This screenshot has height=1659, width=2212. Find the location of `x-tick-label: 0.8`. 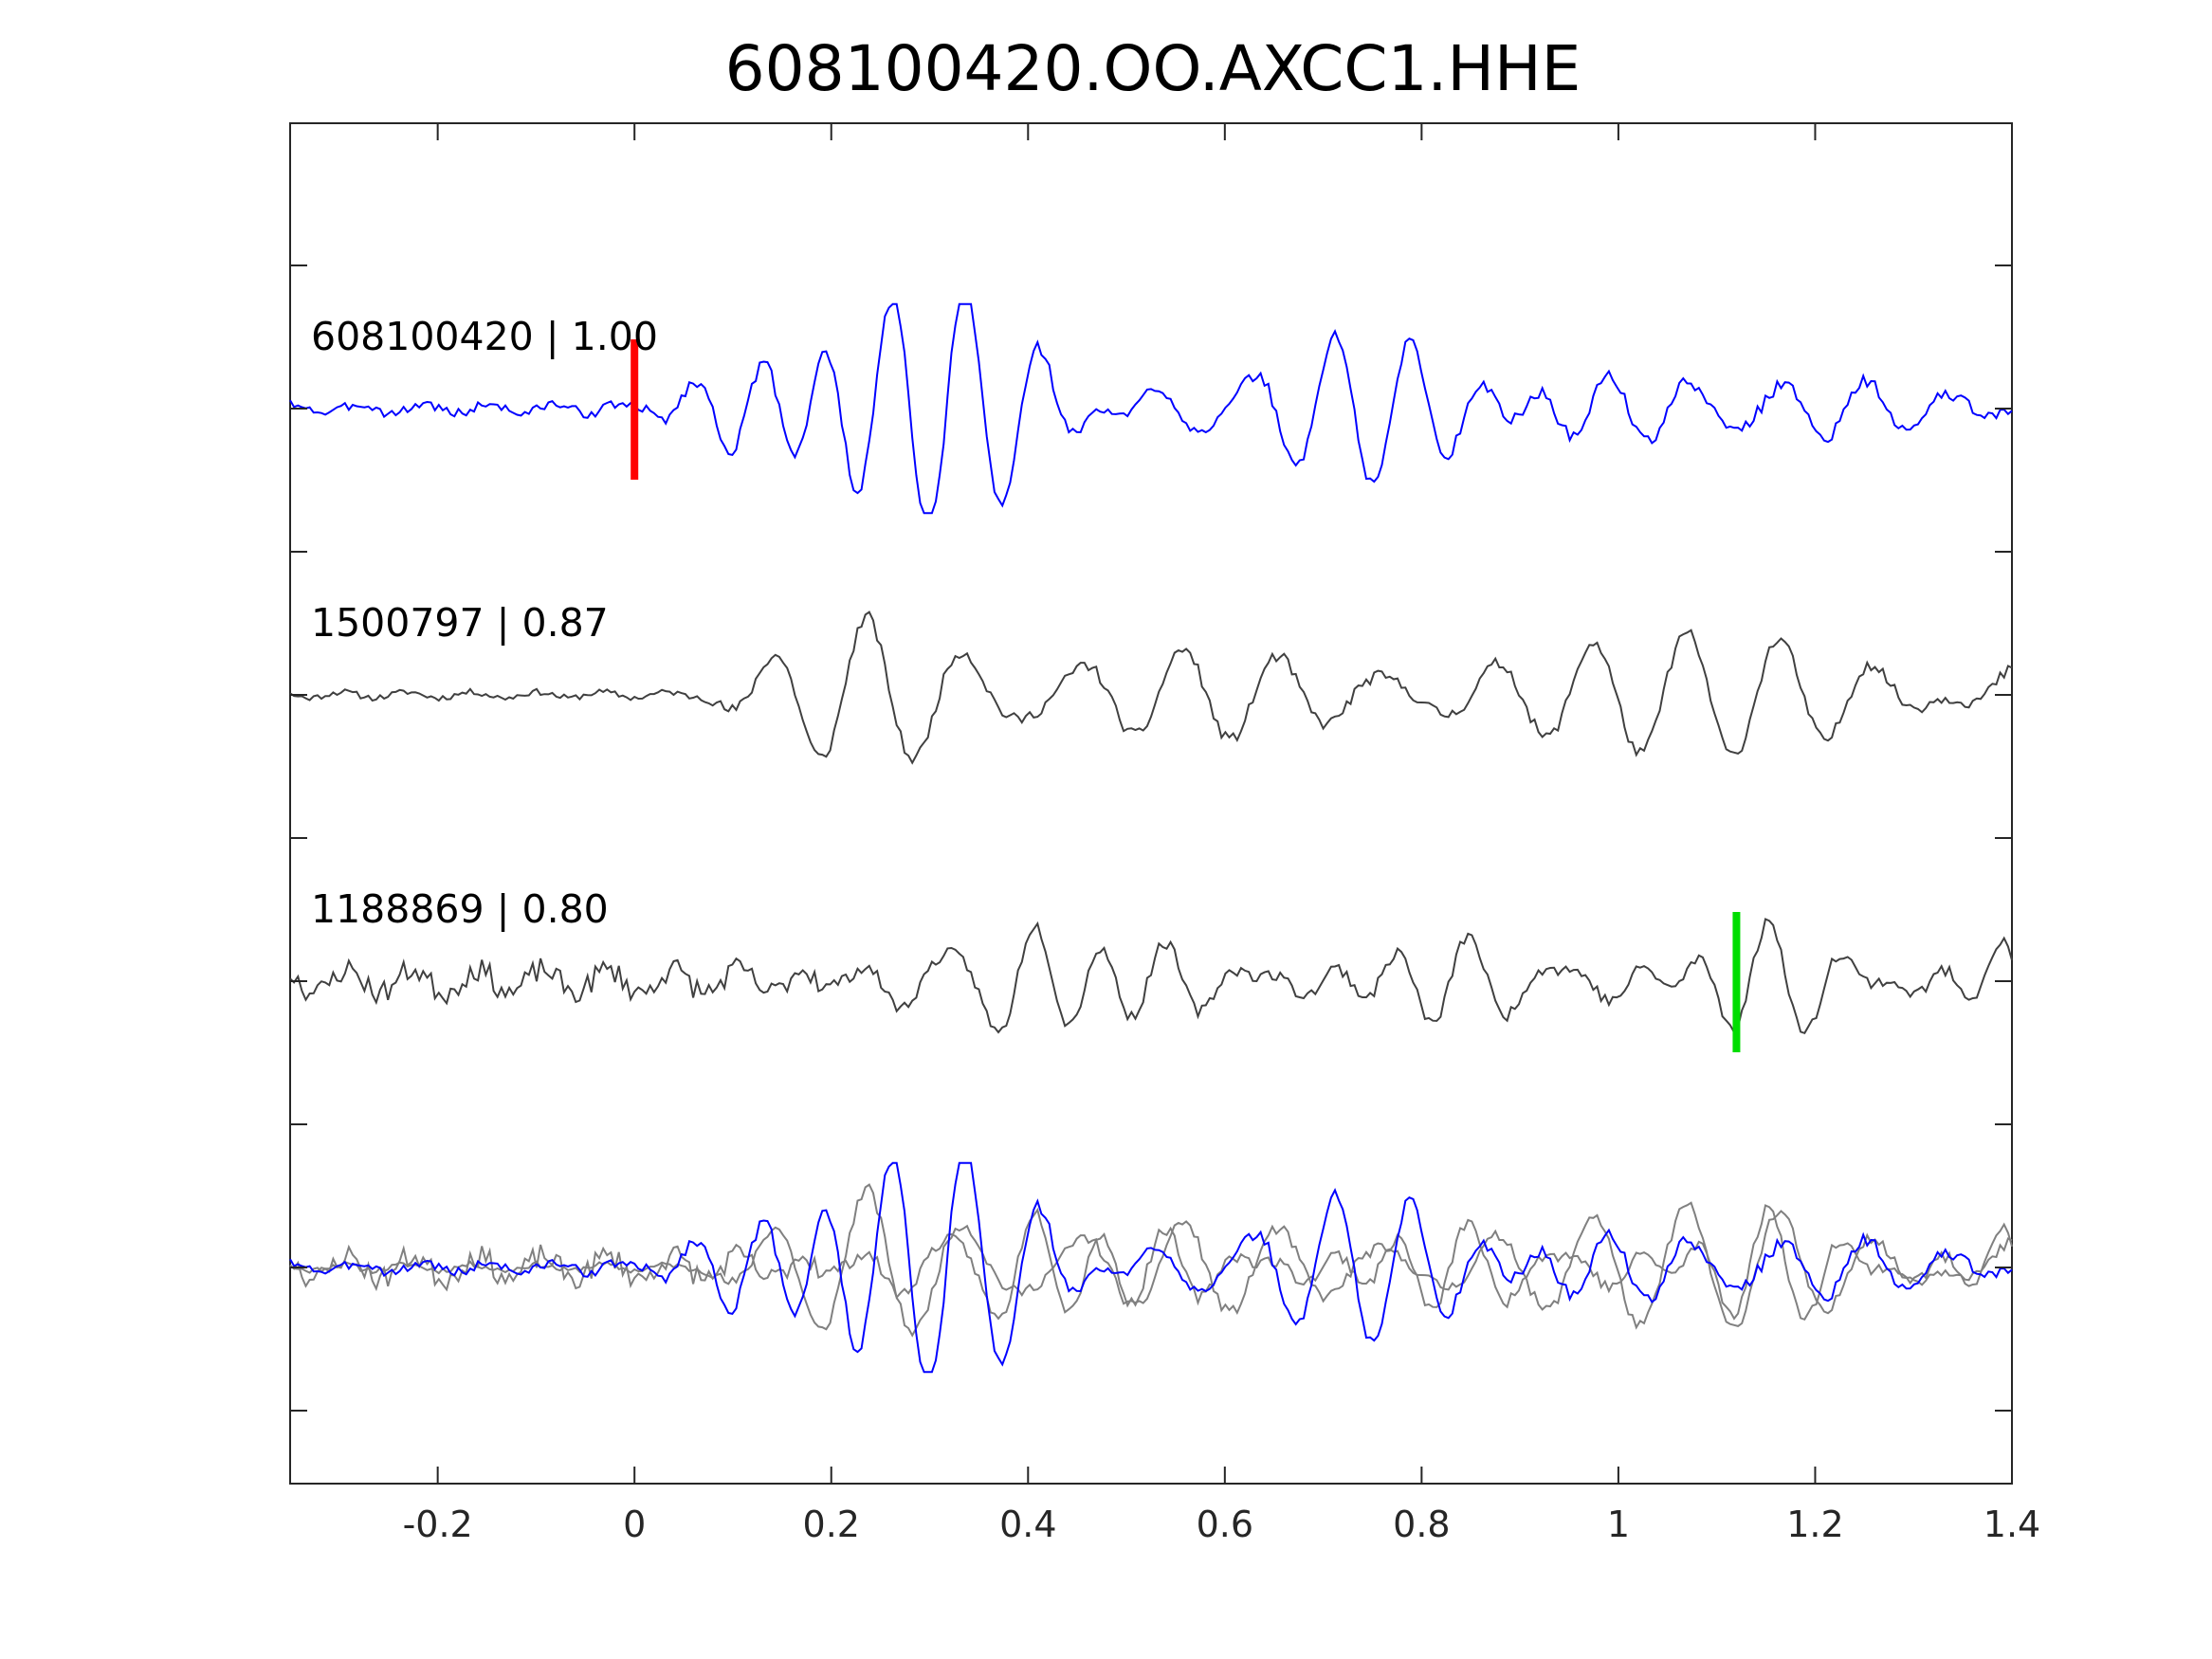

x-tick-label: 0.8 is located at coordinates (1421, 1524).